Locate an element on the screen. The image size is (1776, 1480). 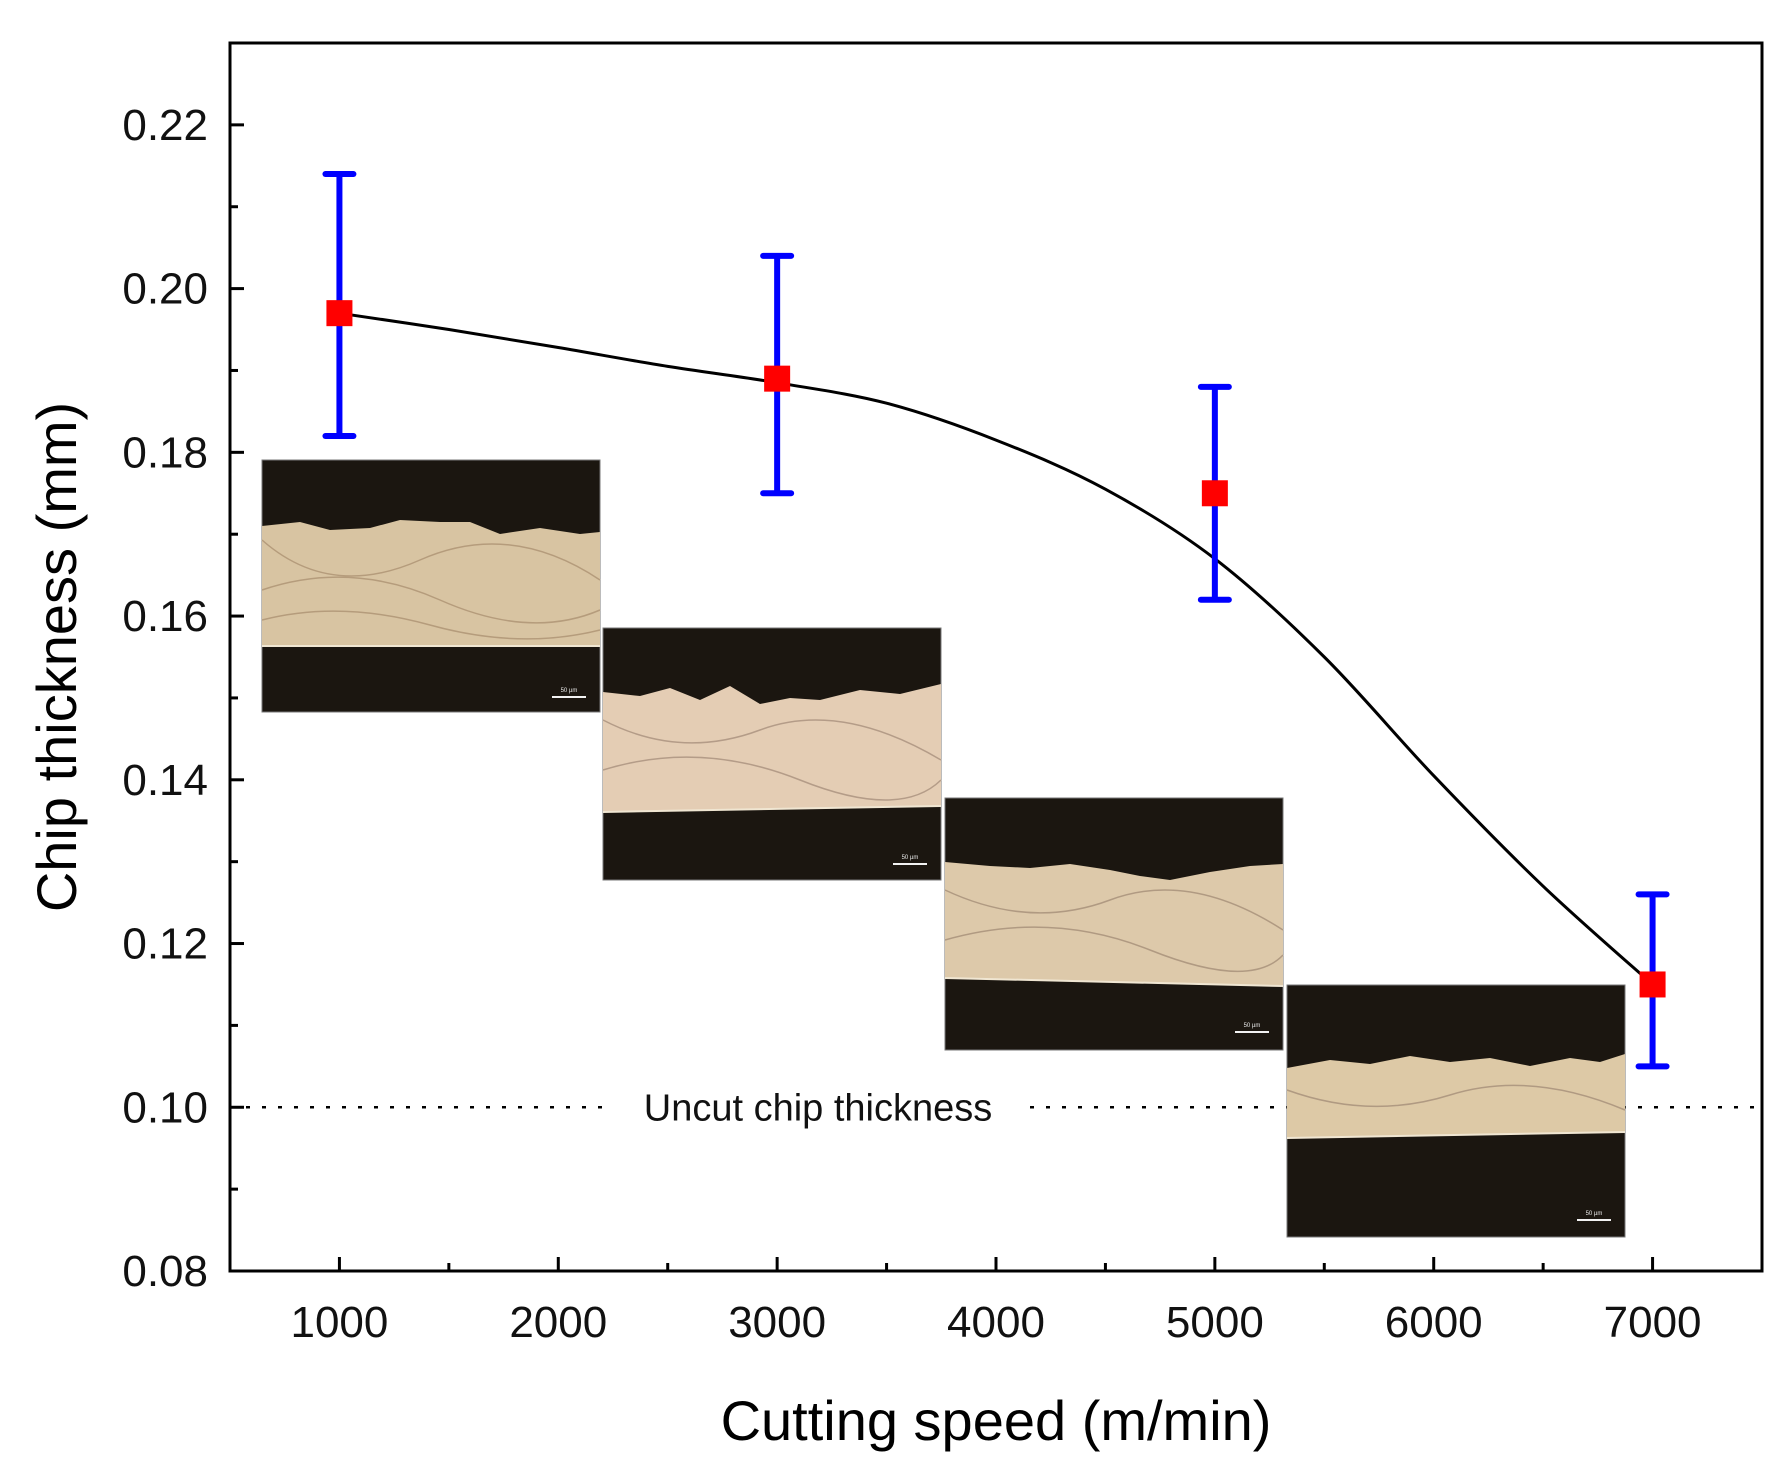
micrograph-1000: 50 µm is located at coordinates (431, 586).